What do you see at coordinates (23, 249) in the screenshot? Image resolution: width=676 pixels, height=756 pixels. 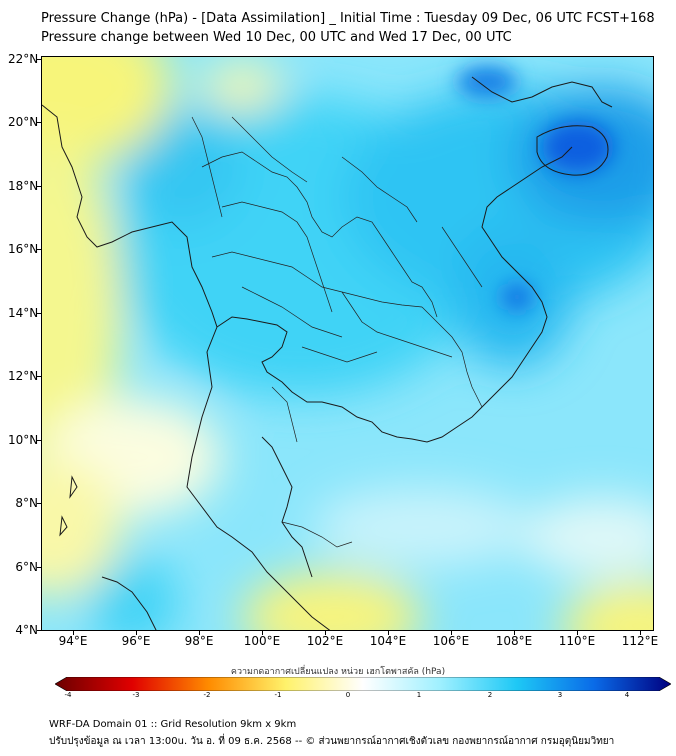 I see `ytick-16n: 16°N` at bounding box center [23, 249].